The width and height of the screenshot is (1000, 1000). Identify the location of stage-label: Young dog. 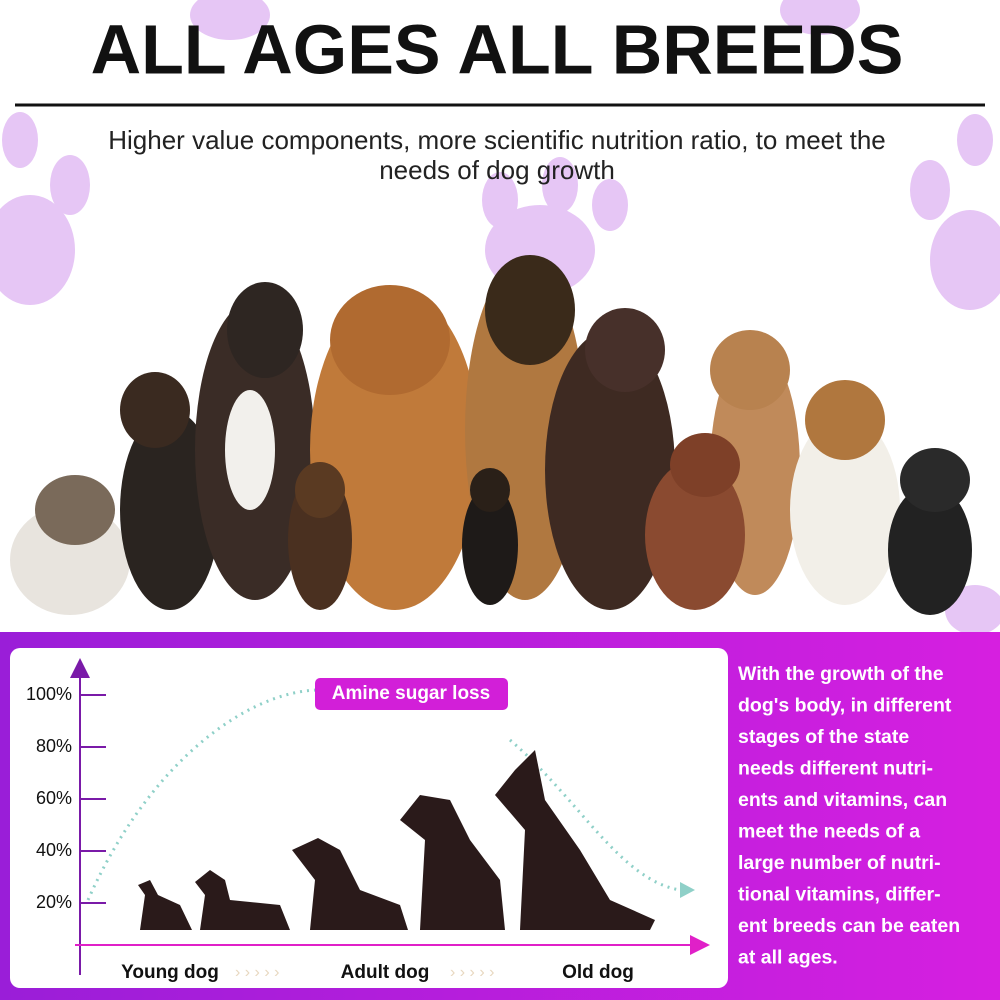
(170, 972).